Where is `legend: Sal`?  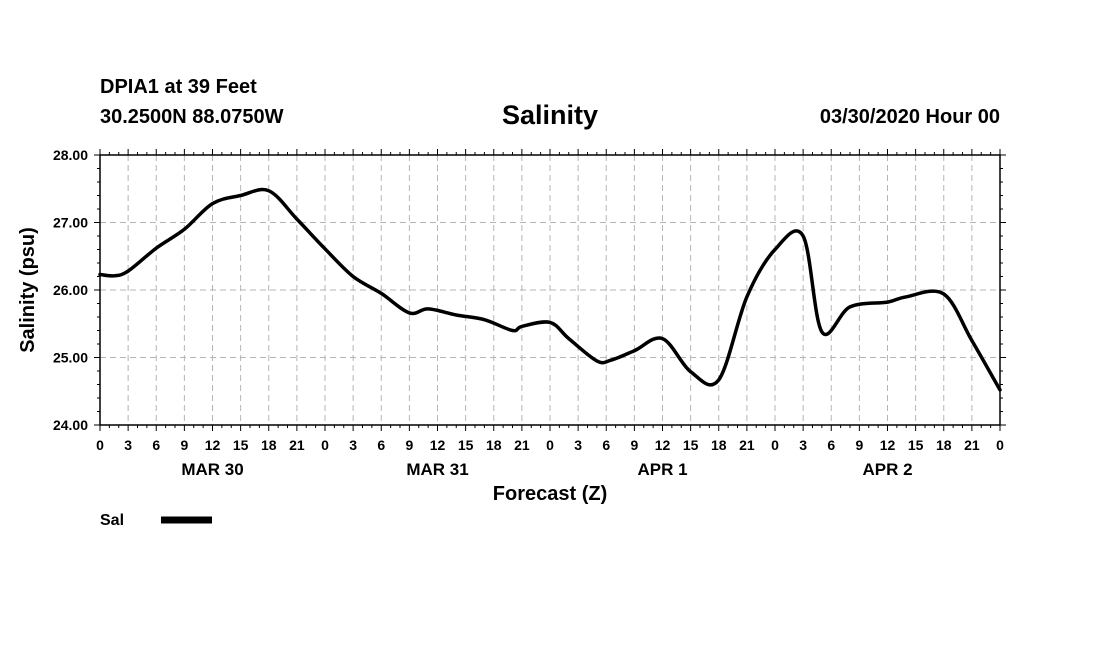
legend: Sal is located at coordinates (156, 520).